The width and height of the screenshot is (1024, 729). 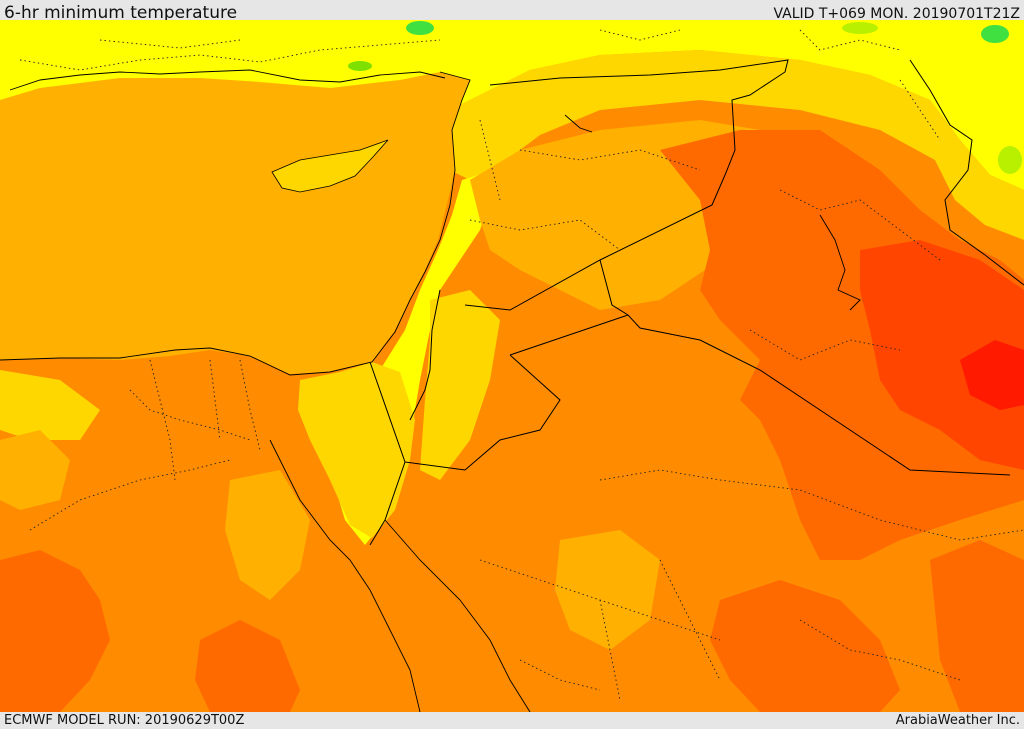 What do you see at coordinates (805, 646) in the screenshot?
I see `arabia-red-orange` at bounding box center [805, 646].